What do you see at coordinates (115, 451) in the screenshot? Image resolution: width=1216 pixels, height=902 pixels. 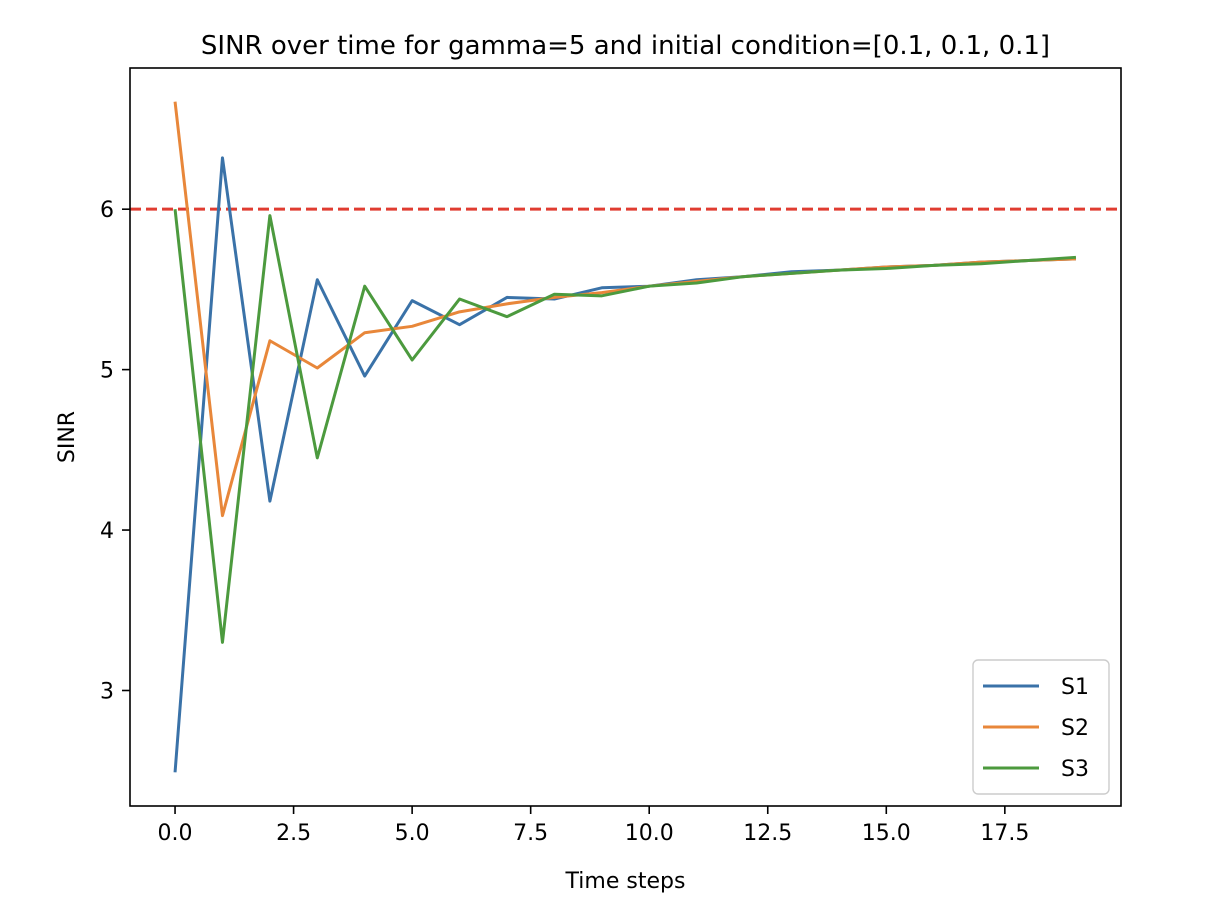 I see `y-axis-ticks: 3 4 5 6` at bounding box center [115, 451].